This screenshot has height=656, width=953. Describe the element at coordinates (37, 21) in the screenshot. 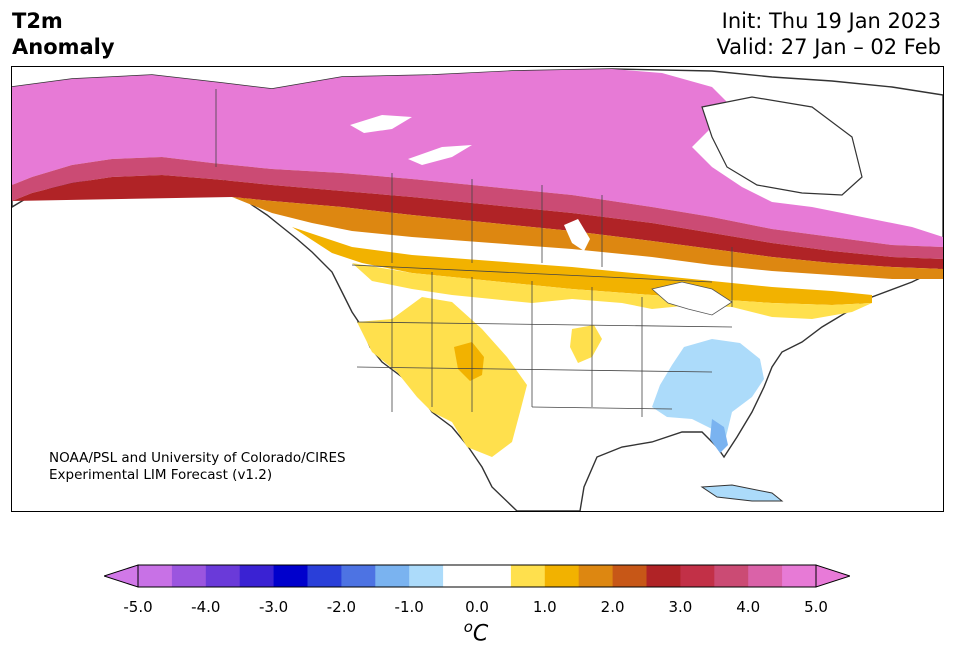

I see `title-line-1: T2m` at that location.